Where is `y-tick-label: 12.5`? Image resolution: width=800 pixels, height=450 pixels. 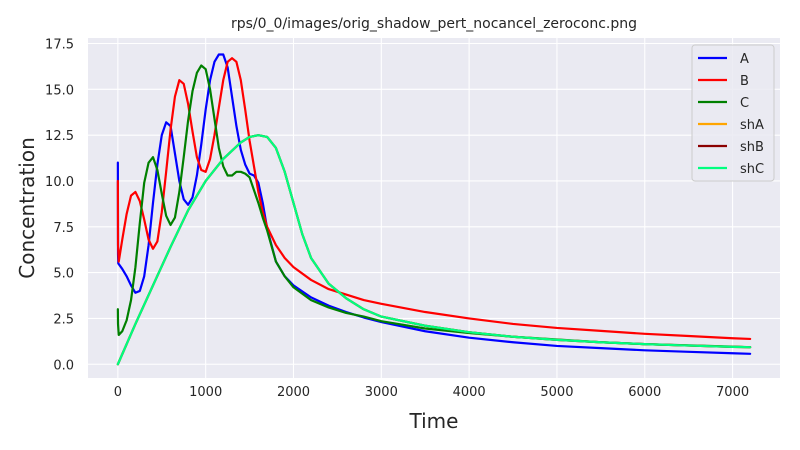 y-tick-label: 12.5 is located at coordinates (59, 136).